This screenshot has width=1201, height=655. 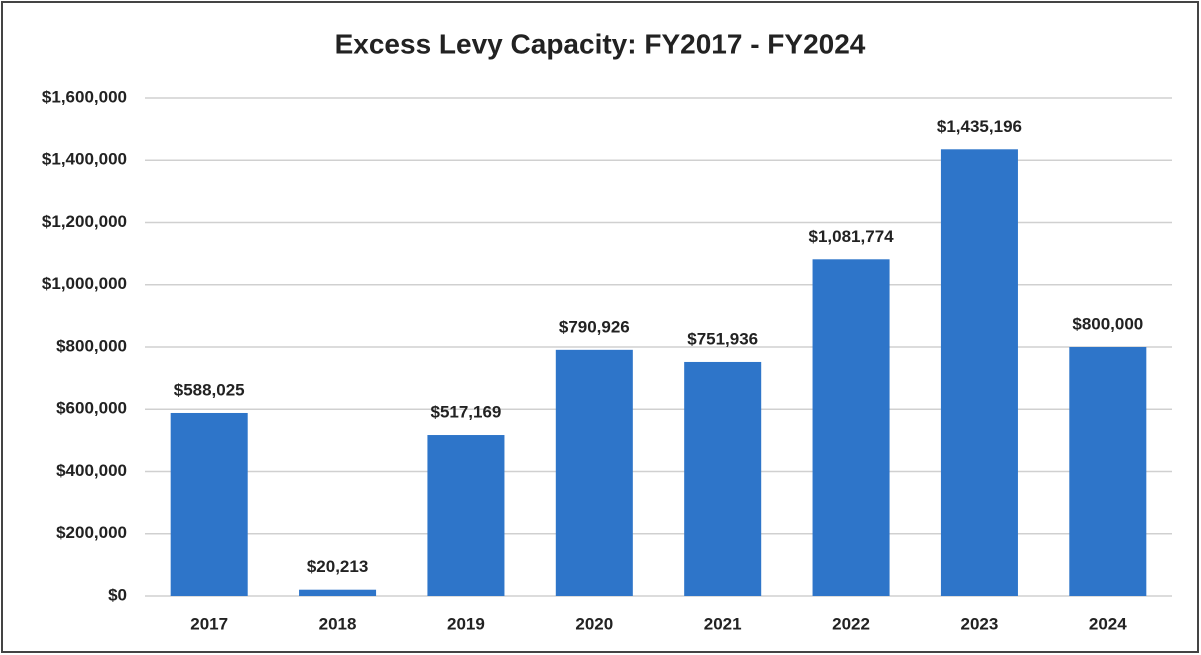 What do you see at coordinates (465, 412) in the screenshot?
I see `data-label: $517,169` at bounding box center [465, 412].